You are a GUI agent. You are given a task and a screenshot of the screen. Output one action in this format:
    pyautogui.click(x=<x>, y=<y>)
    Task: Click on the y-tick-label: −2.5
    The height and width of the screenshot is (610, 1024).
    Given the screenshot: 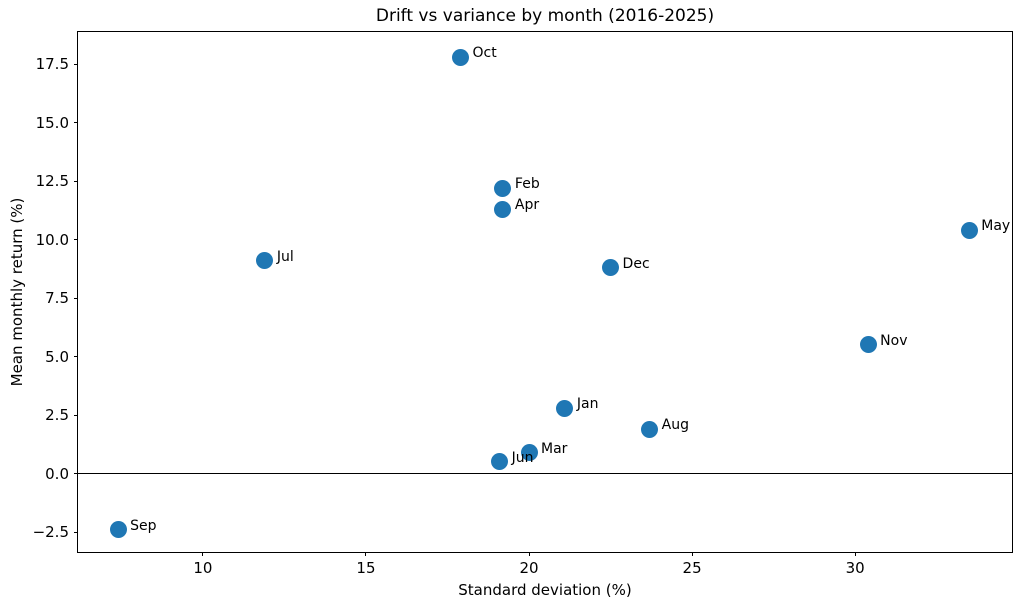 What is the action you would take?
    pyautogui.click(x=50, y=532)
    